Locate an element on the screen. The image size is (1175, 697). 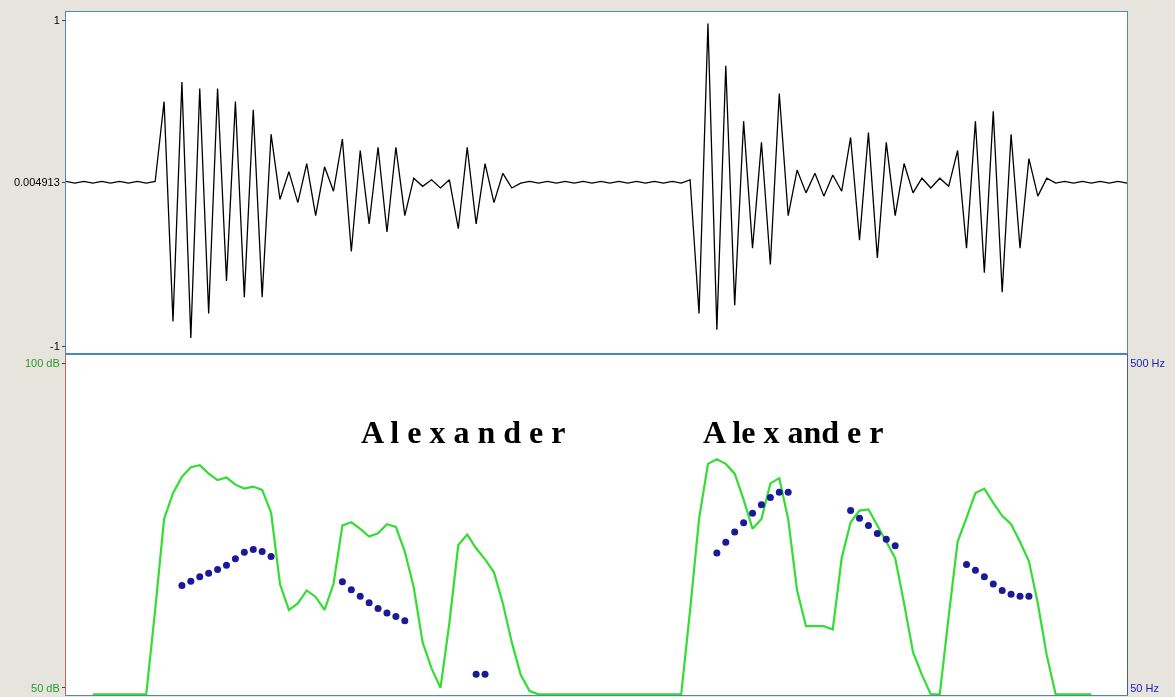
y-tick-label: -1 is located at coordinates (55, 345).